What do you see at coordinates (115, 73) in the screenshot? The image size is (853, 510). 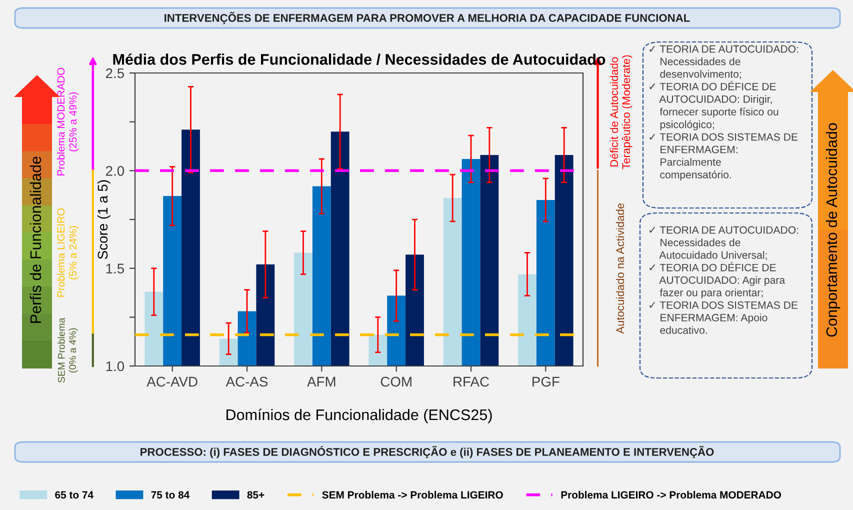 I see `y-tick-label: 2.5` at bounding box center [115, 73].